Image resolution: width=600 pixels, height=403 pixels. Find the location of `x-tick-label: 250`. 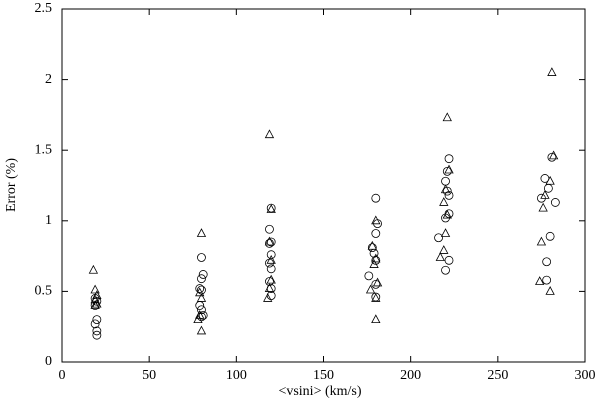

x-tick-label: 250 is located at coordinates (497, 375).